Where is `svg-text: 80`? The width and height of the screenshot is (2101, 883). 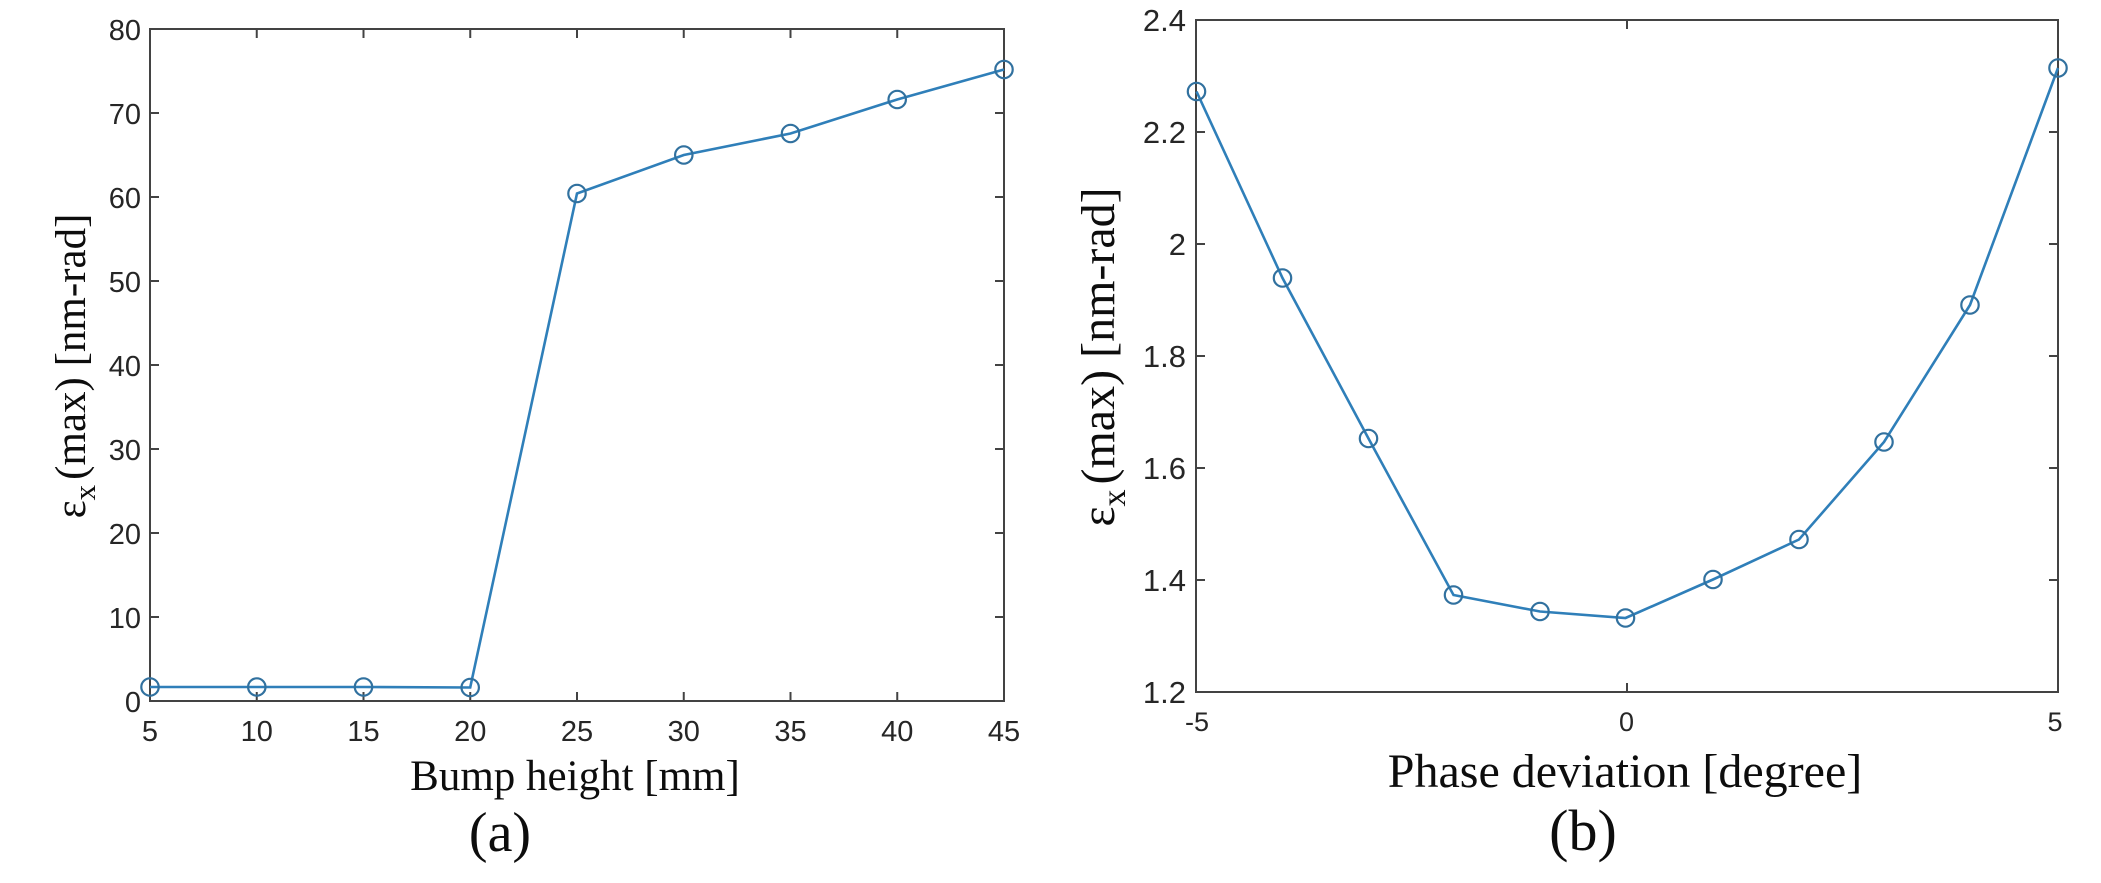
svg-text: 80 is located at coordinates (125, 31).